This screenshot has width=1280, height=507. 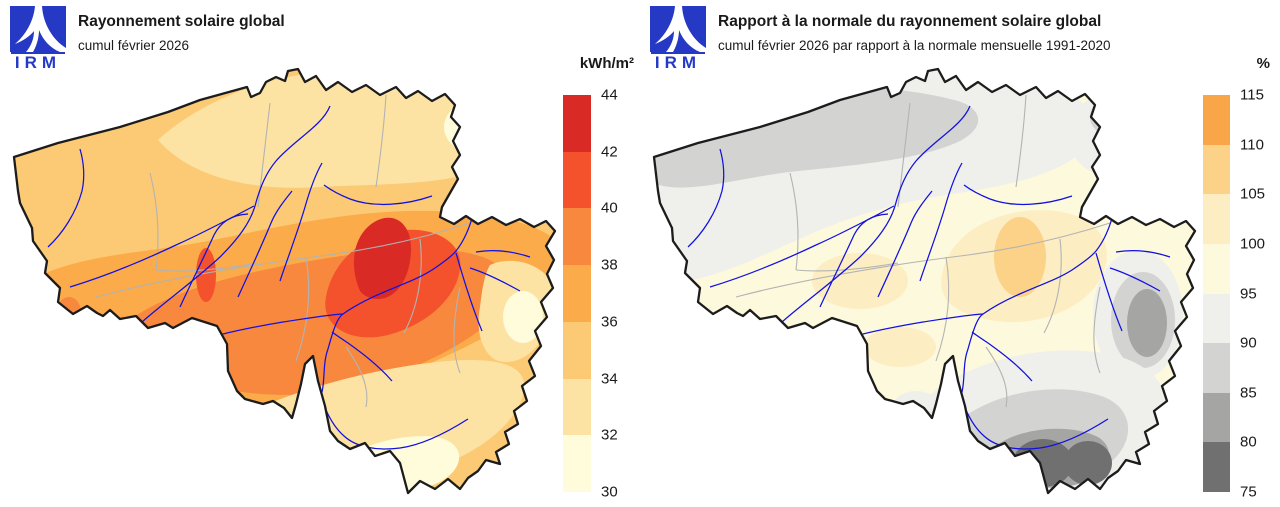 I want to click on band-90-95-northeast, so click(x=1113, y=135).